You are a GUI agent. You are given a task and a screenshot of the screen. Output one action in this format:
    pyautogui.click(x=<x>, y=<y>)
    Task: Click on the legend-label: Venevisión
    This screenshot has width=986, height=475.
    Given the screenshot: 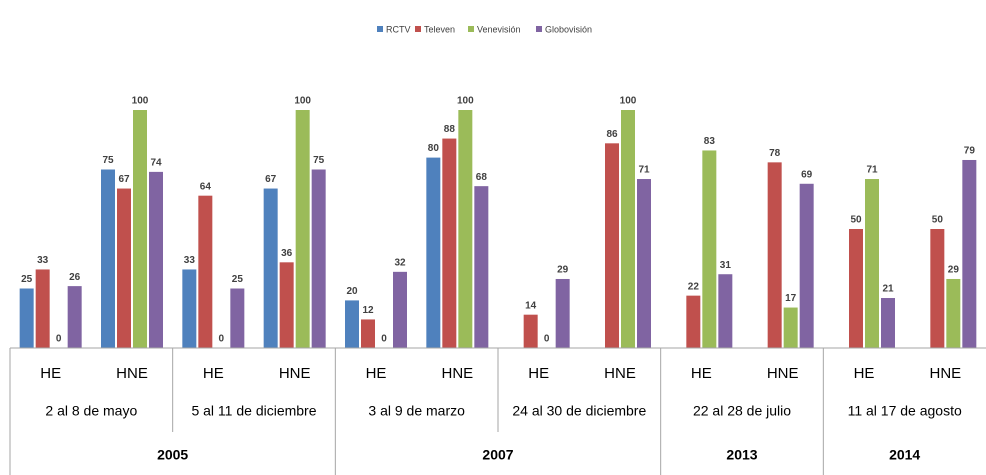 What is the action you would take?
    pyautogui.click(x=499, y=29)
    